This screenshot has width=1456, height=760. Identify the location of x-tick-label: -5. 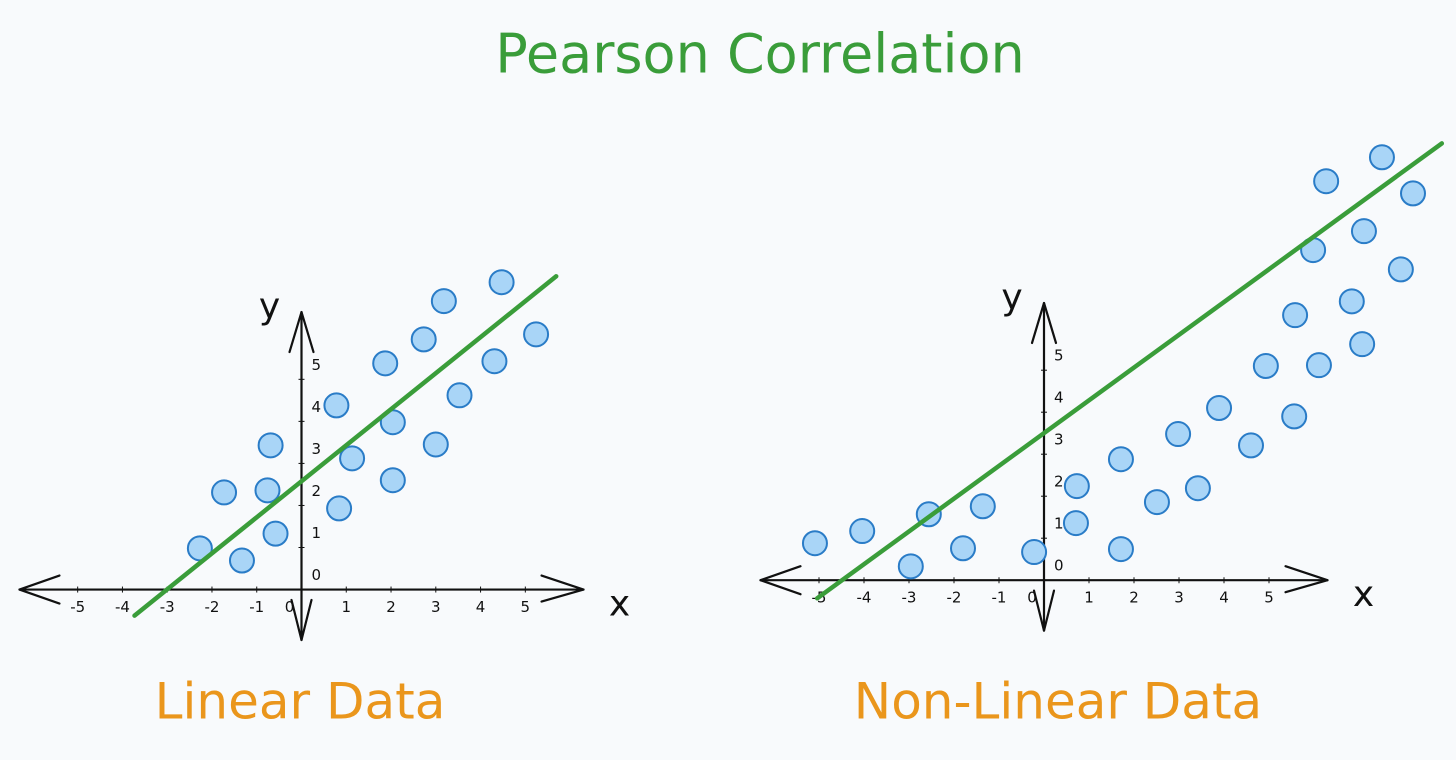
(77, 607).